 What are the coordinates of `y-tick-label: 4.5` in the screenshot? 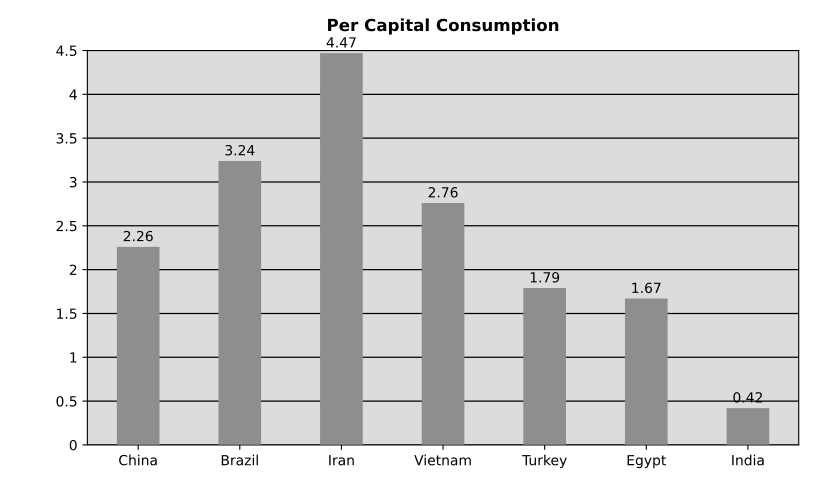 It's located at (66, 51).